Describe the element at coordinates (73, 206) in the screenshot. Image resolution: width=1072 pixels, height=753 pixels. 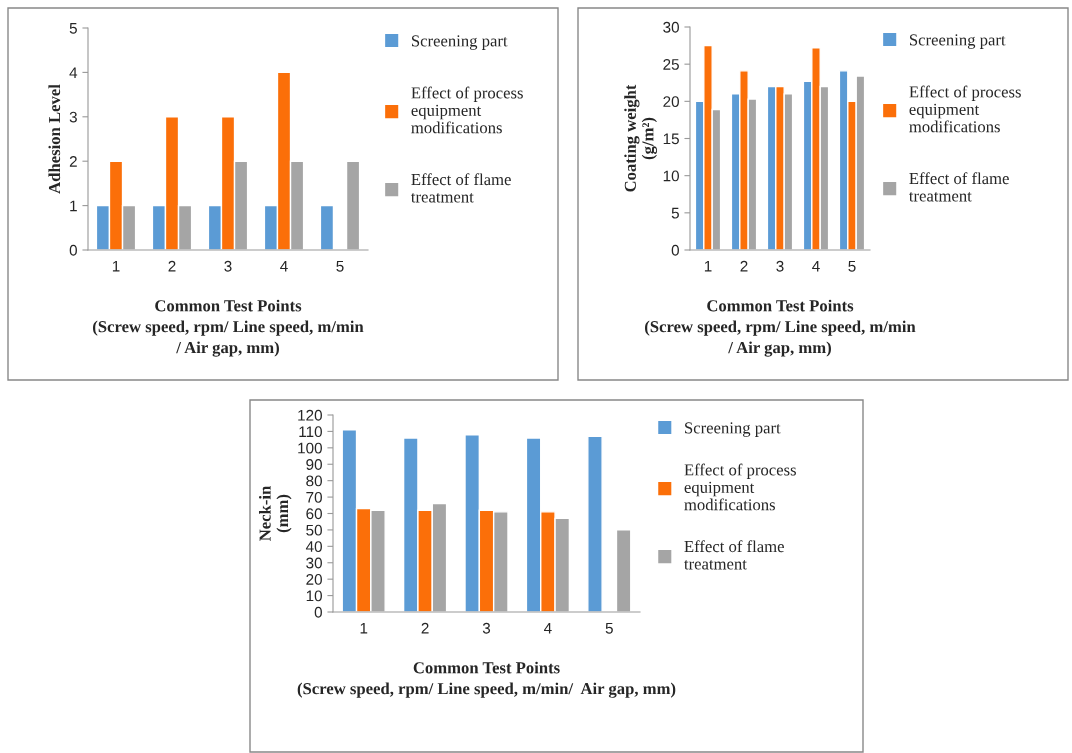
I see `y-tick-label: 1` at that location.